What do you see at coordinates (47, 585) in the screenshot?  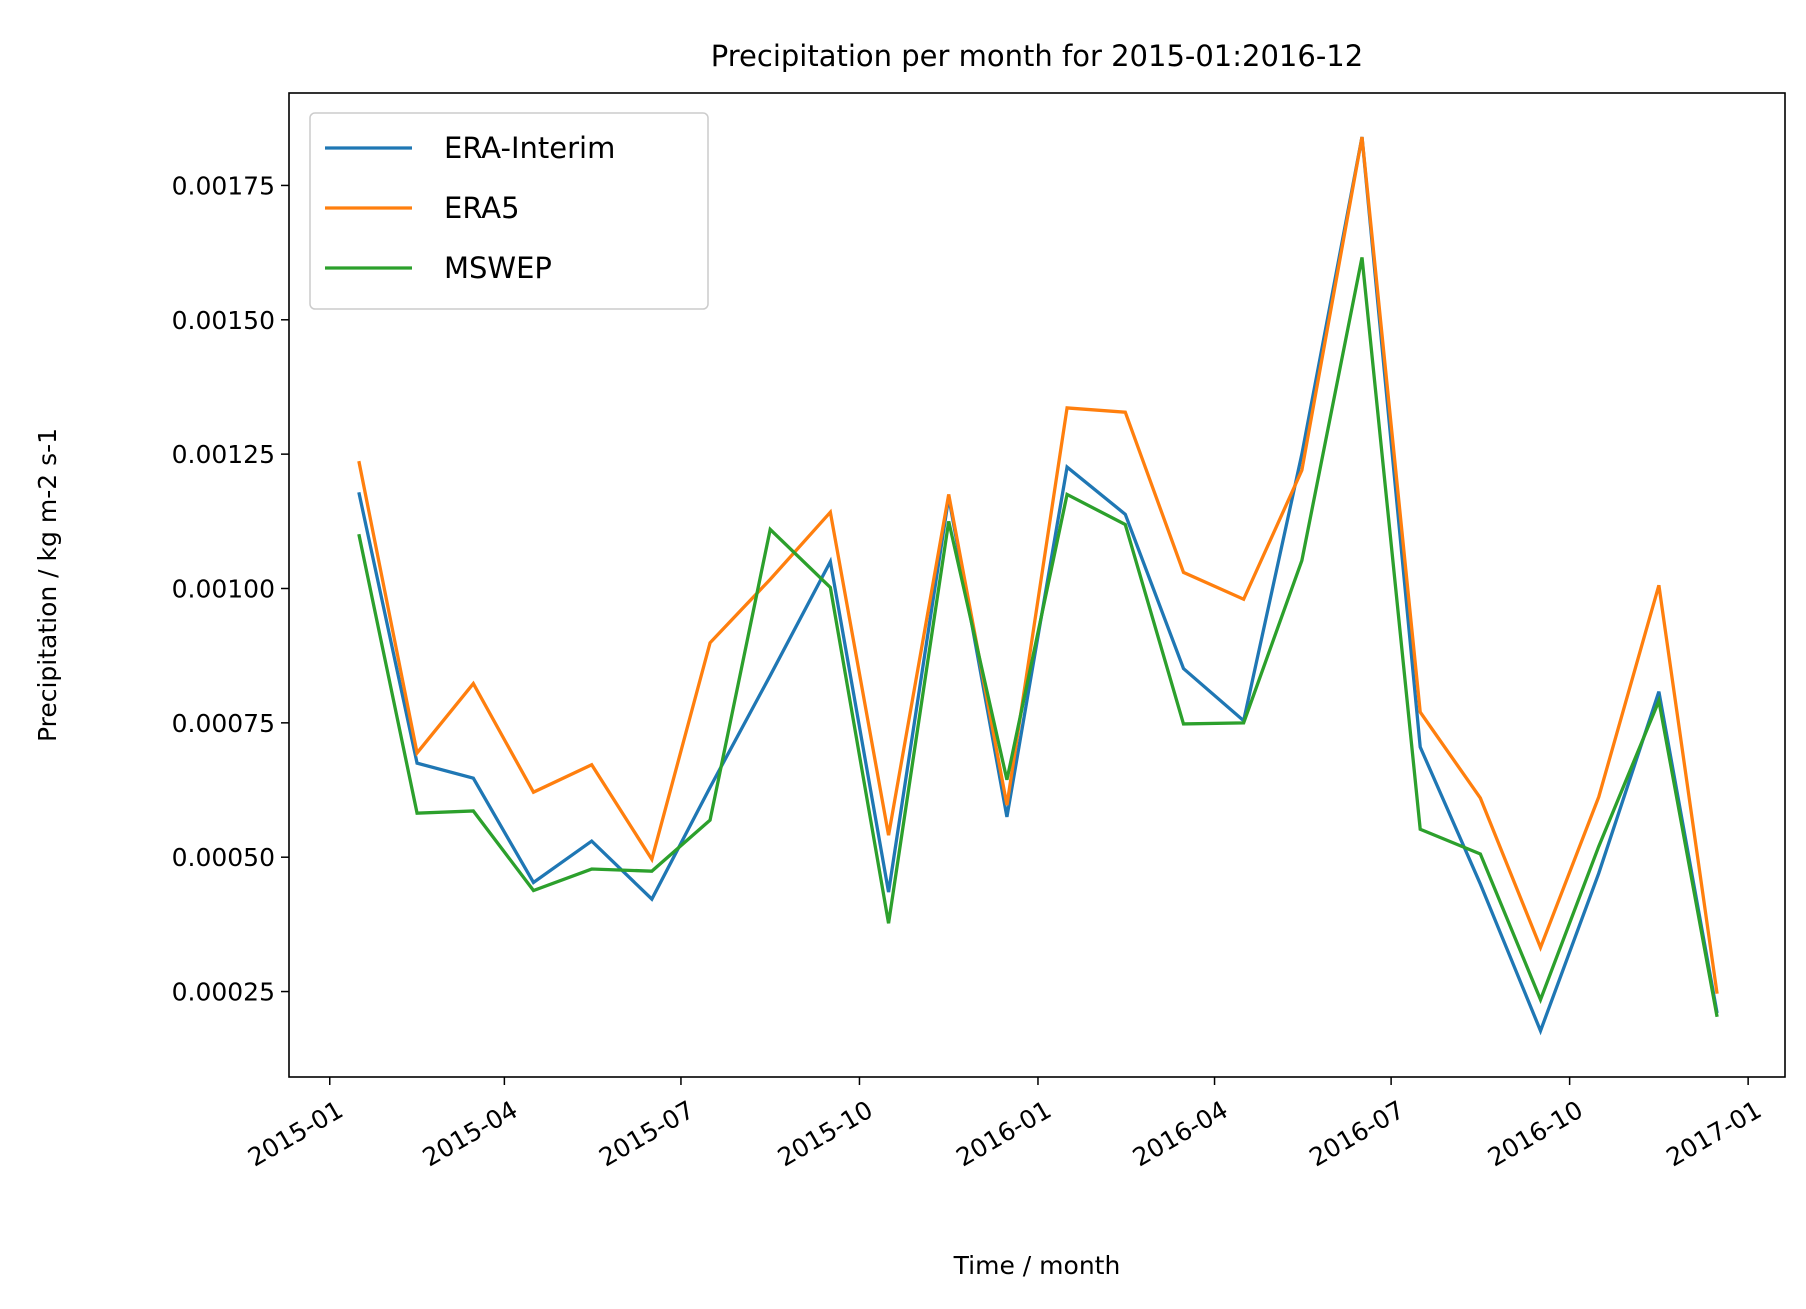 I see `y-axis-label: Precipitation / kg m-2 s-1` at bounding box center [47, 585].